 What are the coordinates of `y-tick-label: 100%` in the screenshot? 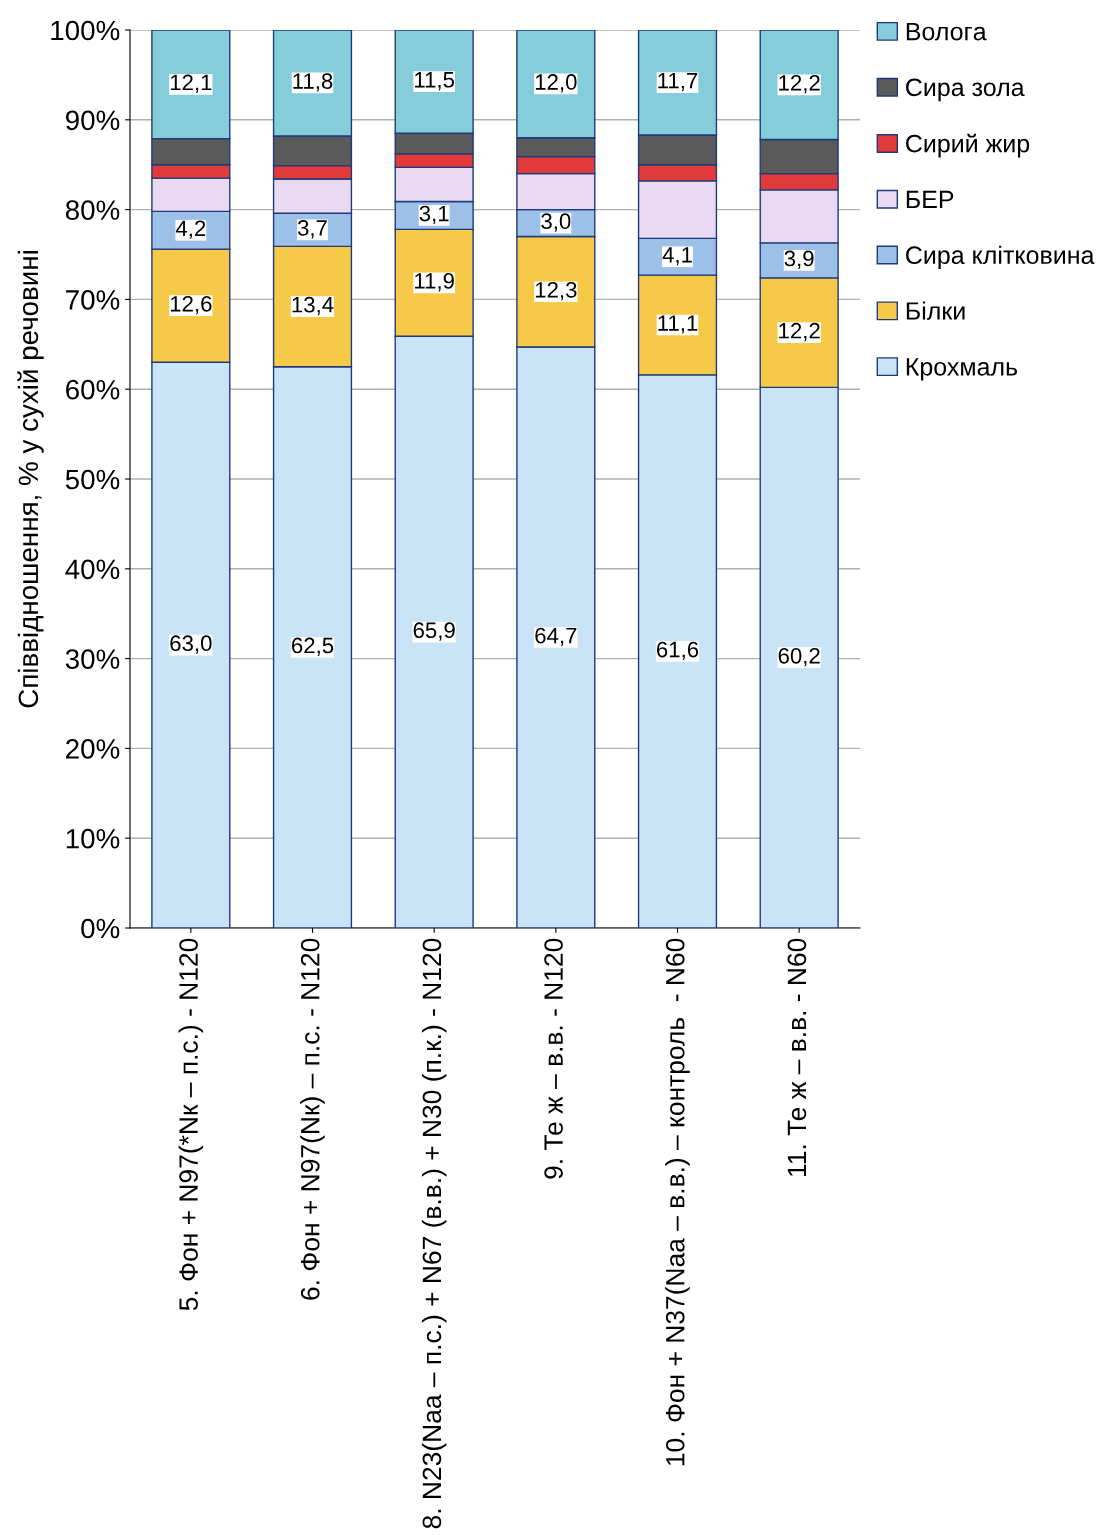 It's located at (85, 30).